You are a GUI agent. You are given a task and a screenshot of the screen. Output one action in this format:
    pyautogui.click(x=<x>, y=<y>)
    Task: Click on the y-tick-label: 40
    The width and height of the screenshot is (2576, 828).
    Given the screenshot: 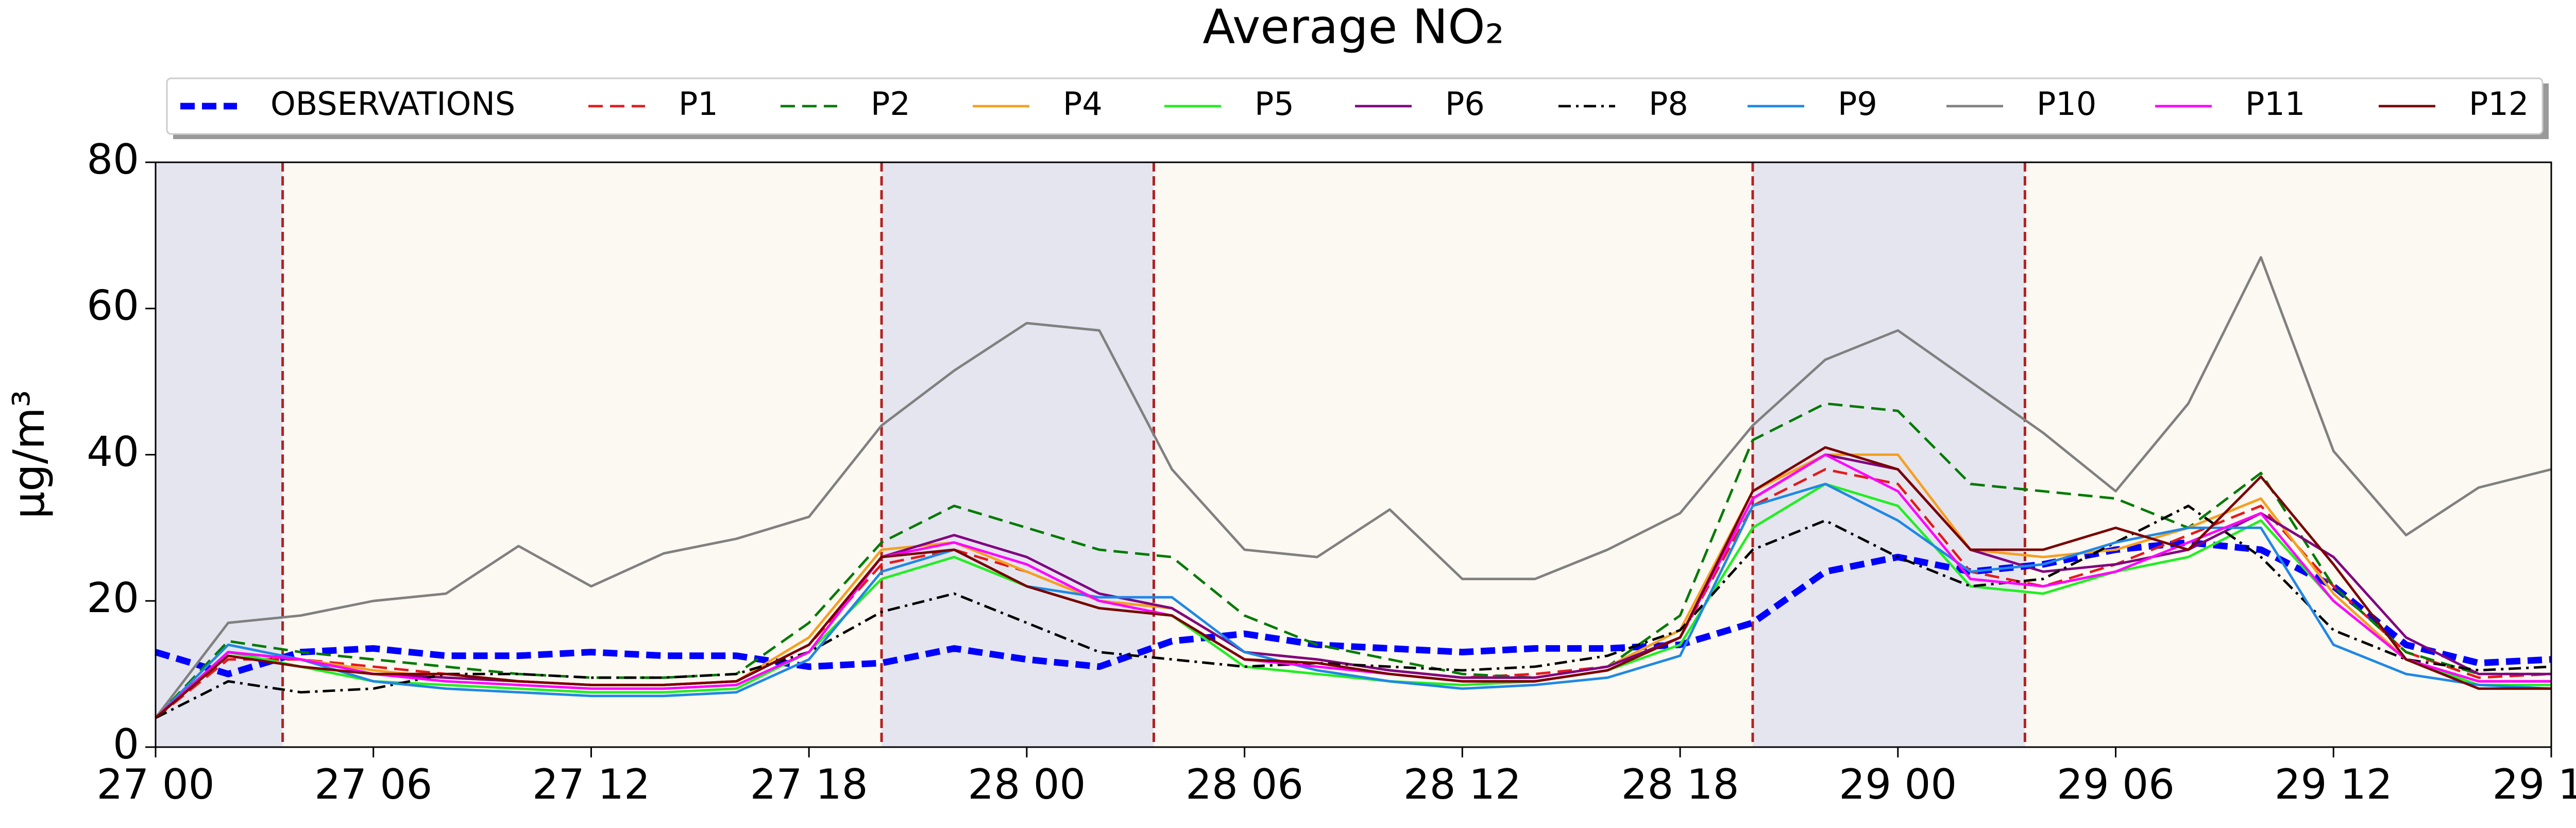 What is the action you would take?
    pyautogui.click(x=113, y=452)
    